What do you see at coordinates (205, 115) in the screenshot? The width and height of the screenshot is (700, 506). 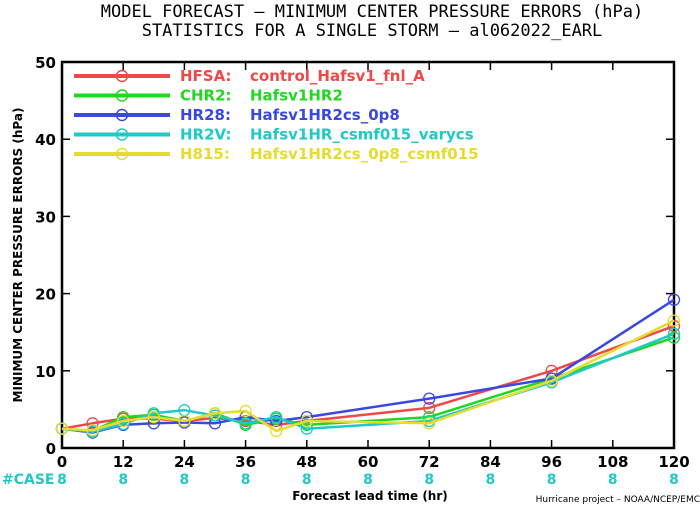 I see `legend-name: HR28:` at bounding box center [205, 115].